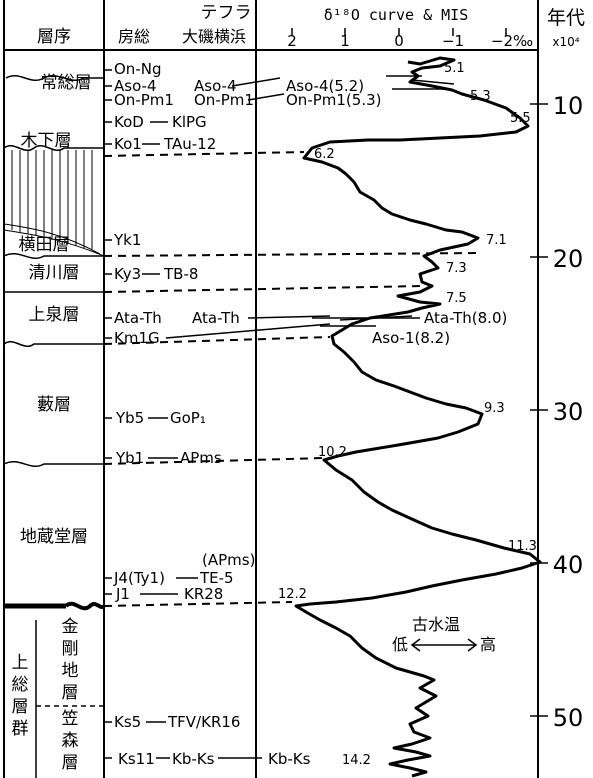 This screenshot has height=778, width=593. I want to click on header-age-title: 年代, so click(566, 18).